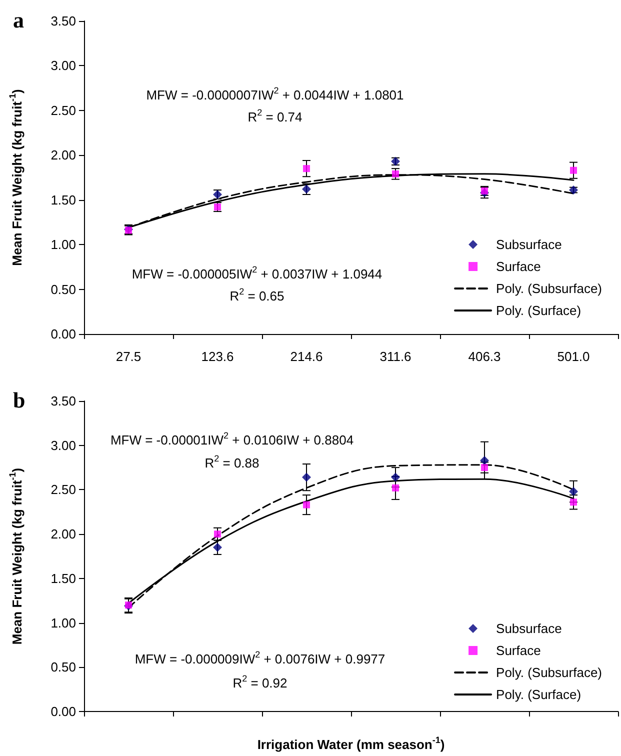 The height and width of the screenshot is (756, 621). I want to click on chart-title: b, so click(19, 400).